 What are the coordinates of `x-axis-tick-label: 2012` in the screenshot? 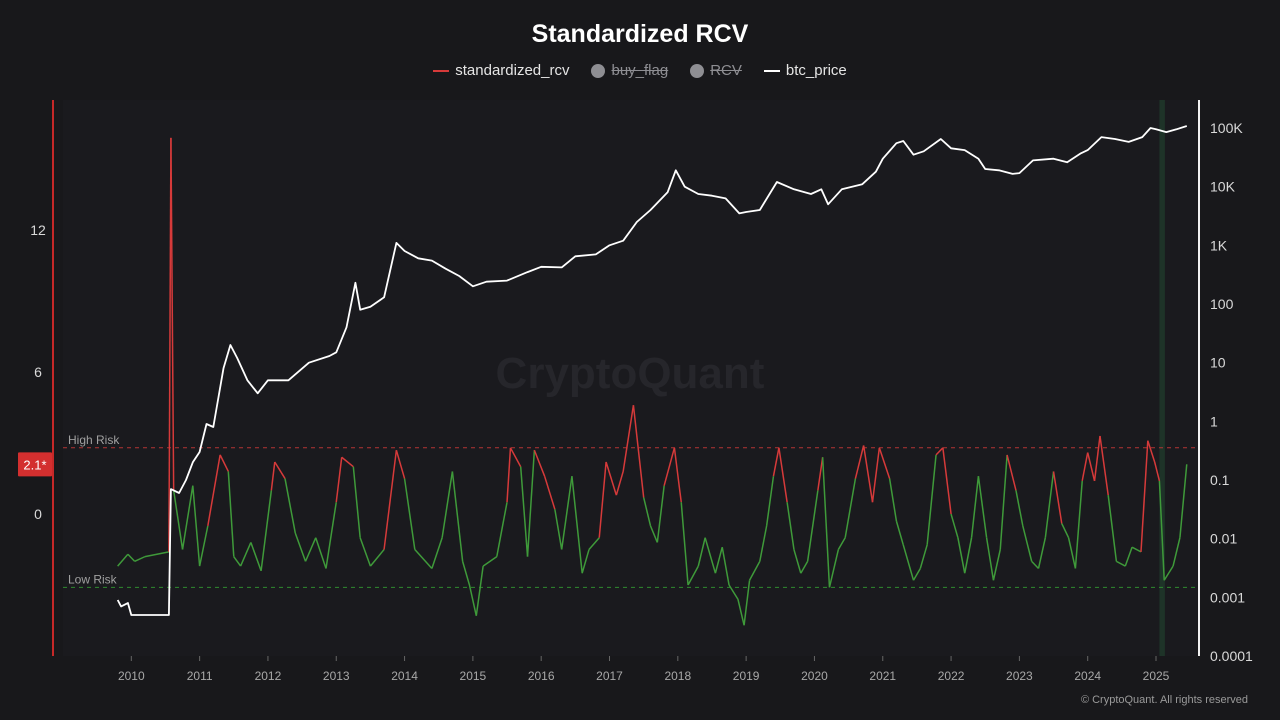 It's located at (268, 676).